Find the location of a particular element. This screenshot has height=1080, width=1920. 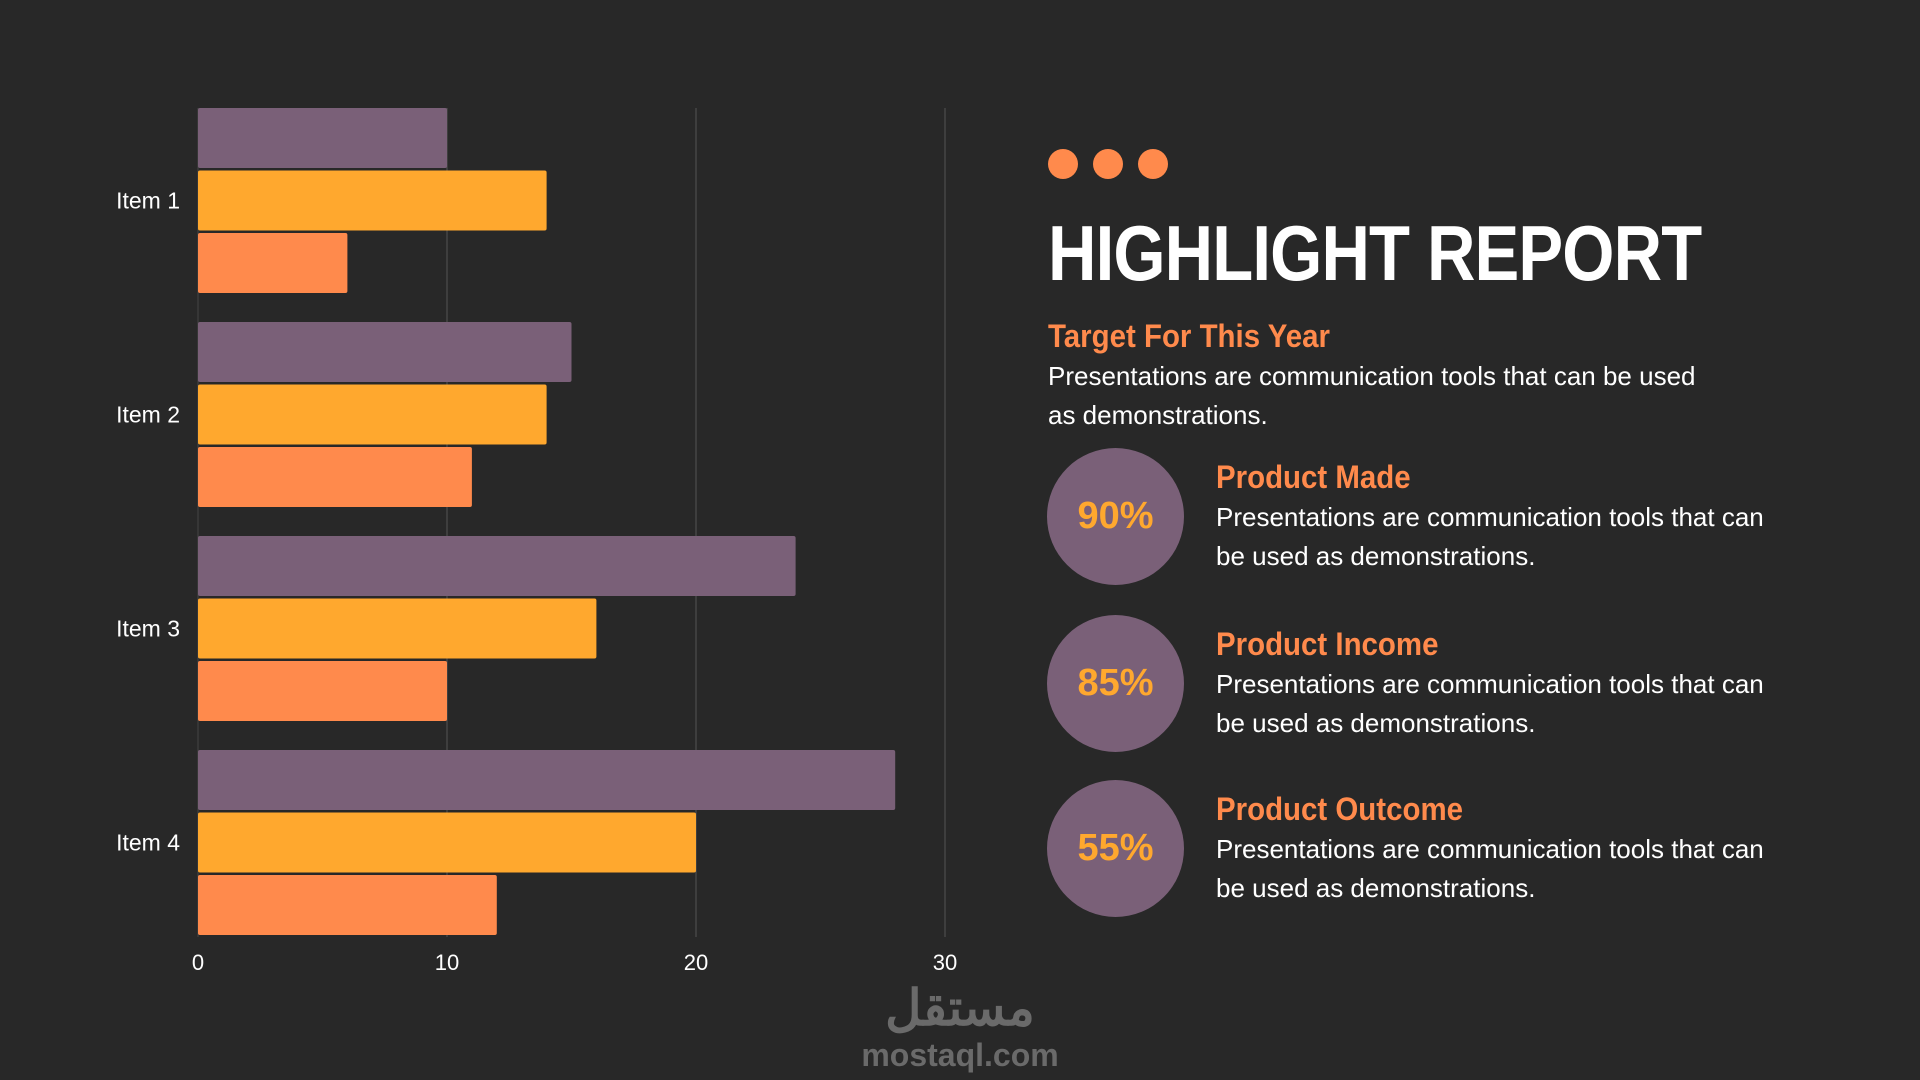

stat-heading: Product Outcome is located at coordinates (1339, 809).